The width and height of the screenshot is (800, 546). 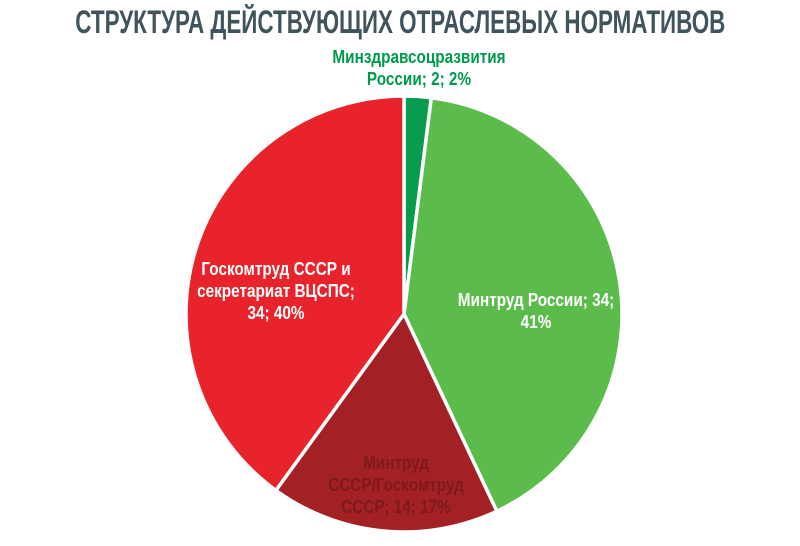 I want to click on label-line: СССР/Госкомтруд, so click(x=396, y=485).